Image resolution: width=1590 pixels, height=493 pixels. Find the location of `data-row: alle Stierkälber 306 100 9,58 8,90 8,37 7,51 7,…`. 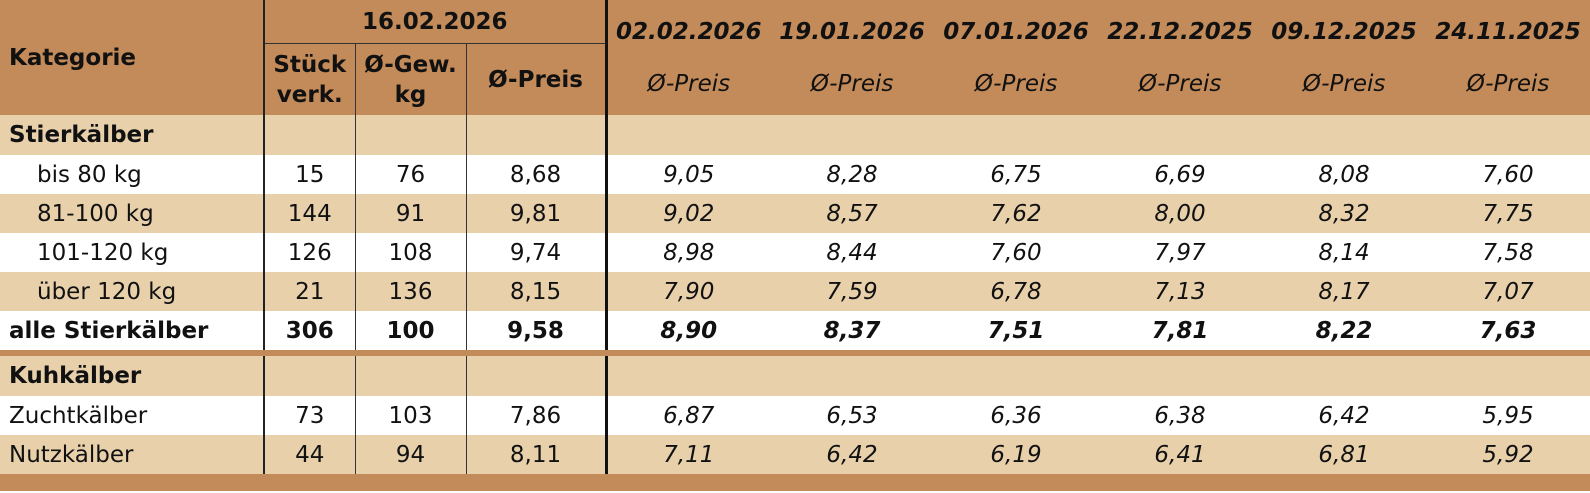

data-row: alle Stierkälber 306 100 9,58 8,90 8,37 7,51 7,… is located at coordinates (795, 333).